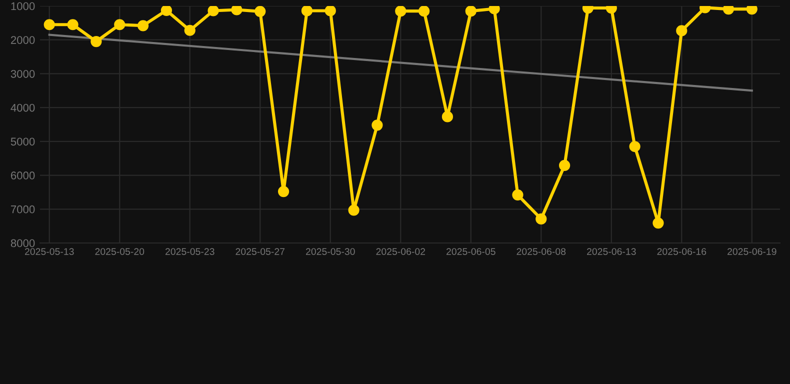 This screenshot has width=790, height=384. Describe the element at coordinates (119, 251) in the screenshot. I see `x-tick-label: 2025-05-20` at that location.